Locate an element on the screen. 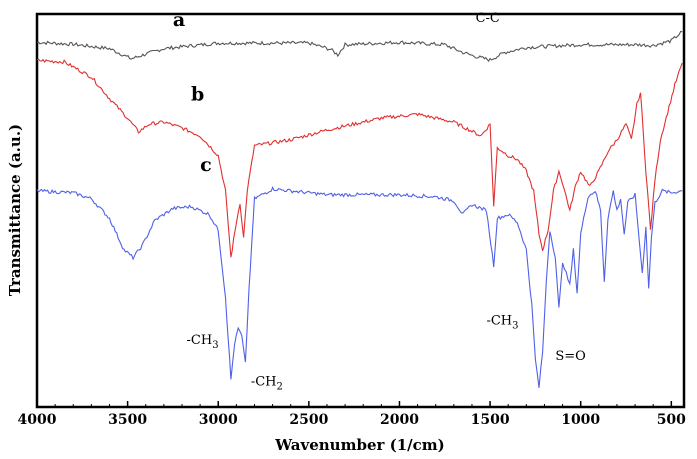  x-tick-label: 3000 is located at coordinates (218, 420).